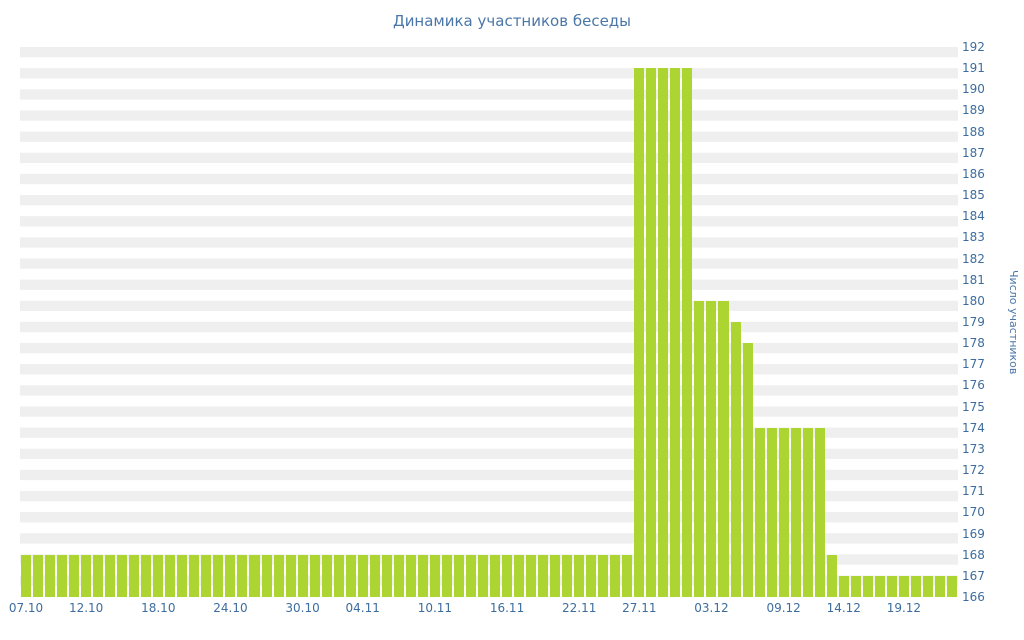 Image resolution: width=1024 pixels, height=640 pixels. Describe the element at coordinates (973, 491) in the screenshot. I see `y-tick-label: 171` at that location.